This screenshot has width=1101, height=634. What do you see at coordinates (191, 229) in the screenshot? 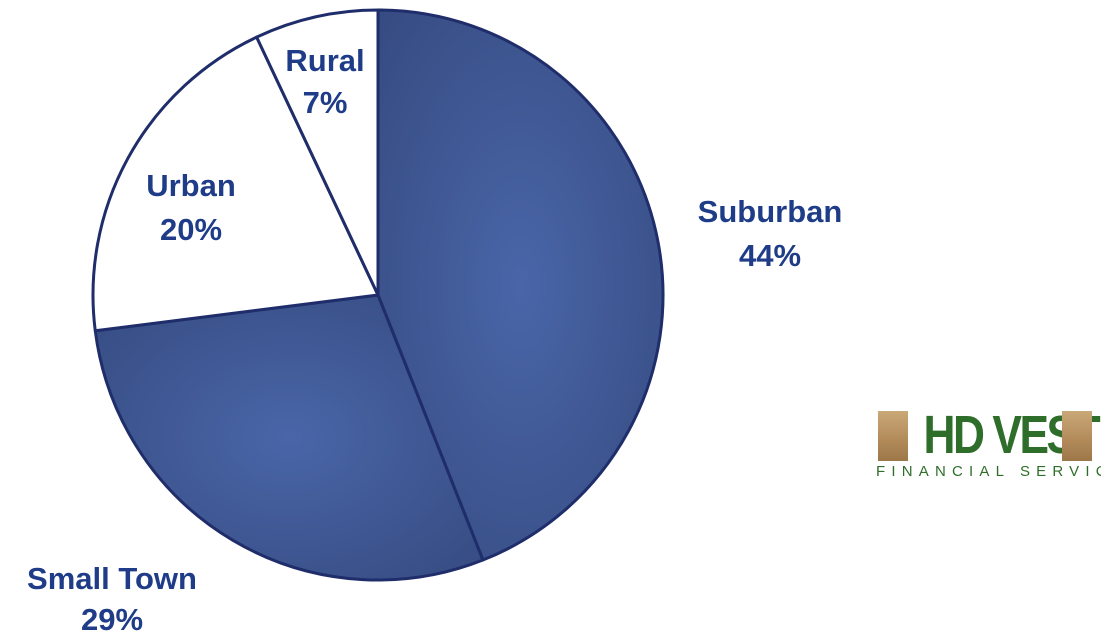
I see `slice-value-urban: 20%` at bounding box center [191, 229].